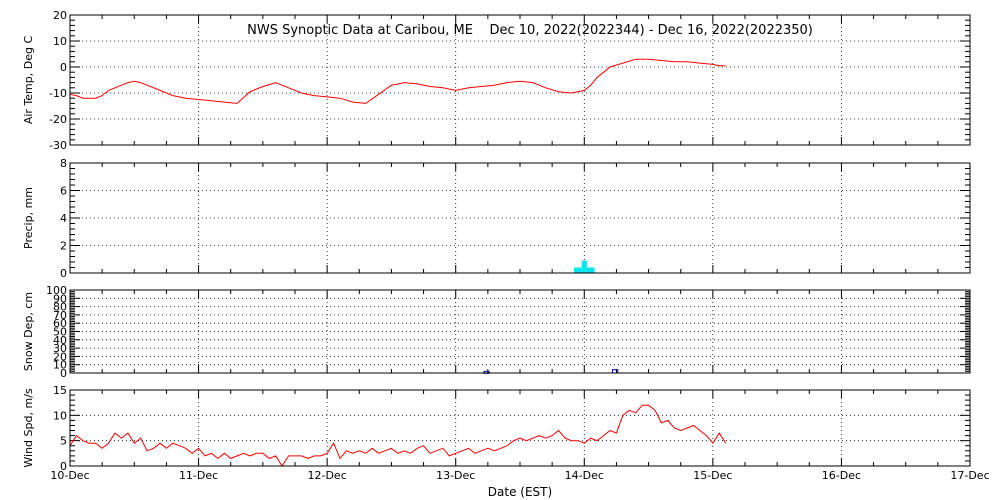 This screenshot has width=1000, height=500. What do you see at coordinates (584, 475) in the screenshot?
I see `x-tick-label: 14-Dec` at bounding box center [584, 475].